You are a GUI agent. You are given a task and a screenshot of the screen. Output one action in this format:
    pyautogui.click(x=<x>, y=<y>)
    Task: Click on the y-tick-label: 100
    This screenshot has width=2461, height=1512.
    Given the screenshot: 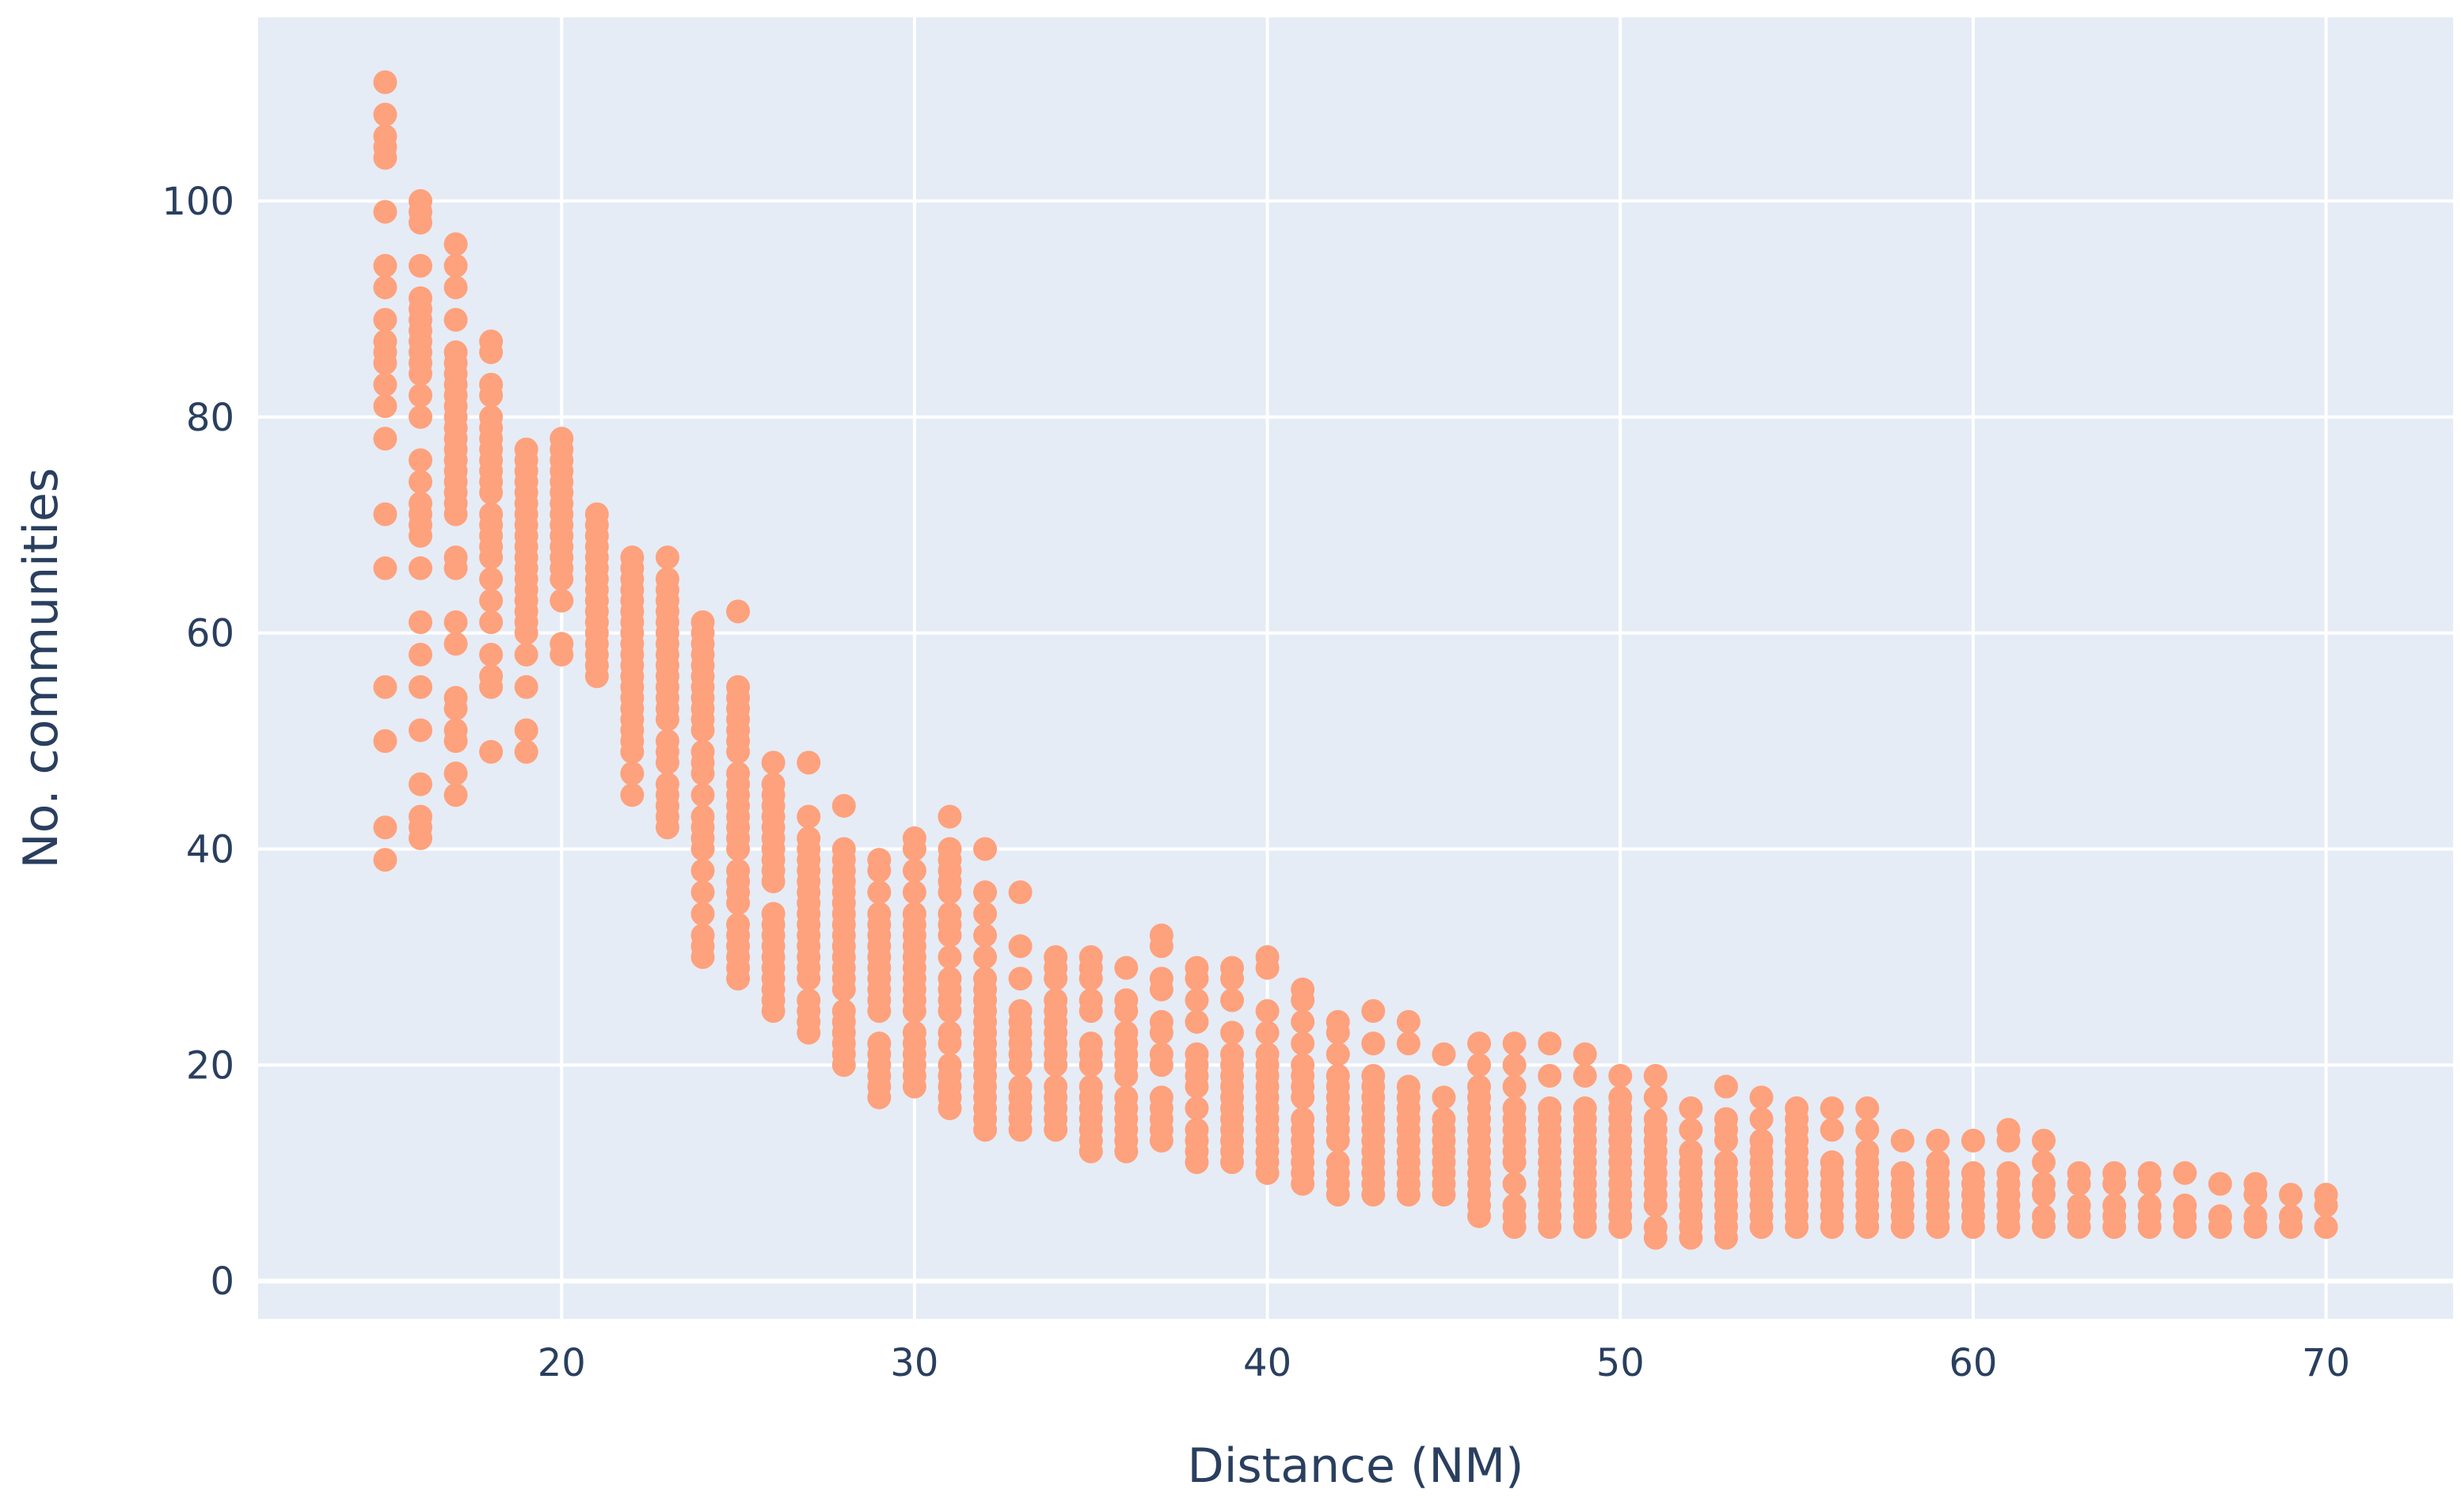 What is the action you would take?
    pyautogui.click(x=198, y=202)
    